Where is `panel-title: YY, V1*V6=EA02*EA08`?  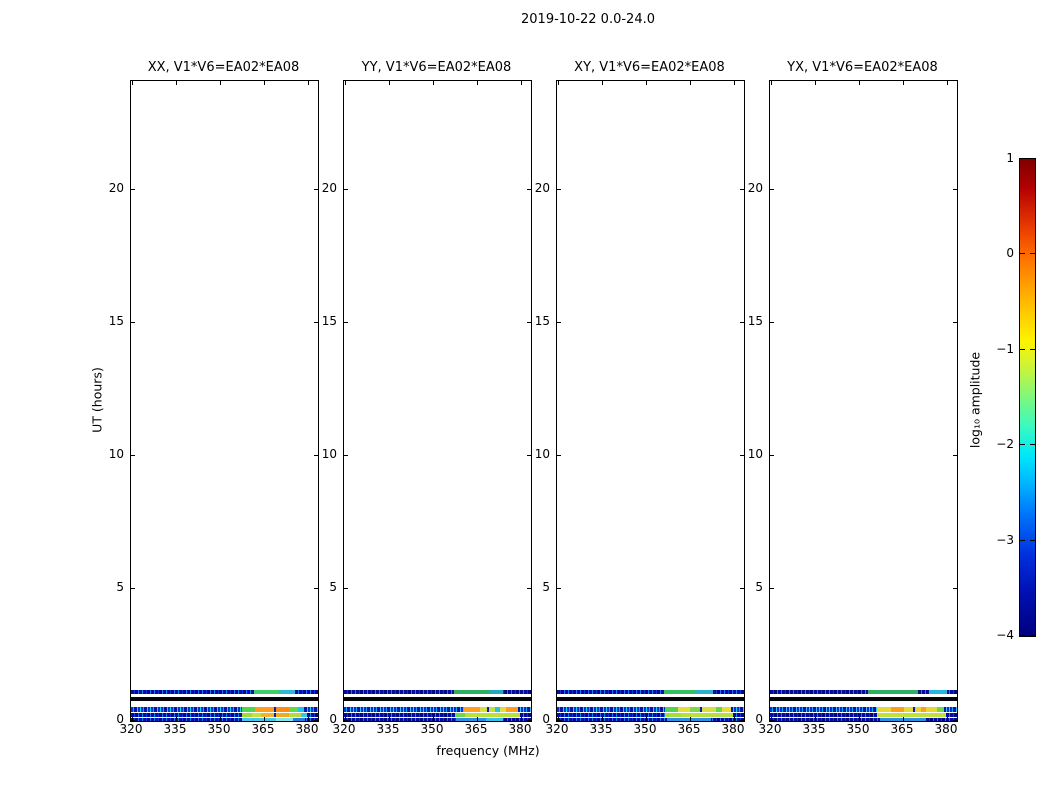
panel-title: YY, V1*V6=EA02*EA08 is located at coordinates (436, 67).